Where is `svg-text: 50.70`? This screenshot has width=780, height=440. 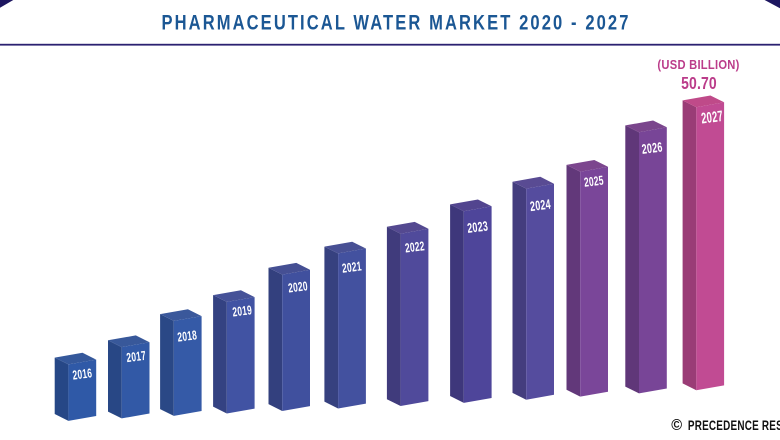 svg-text: 50.70 is located at coordinates (699, 83).